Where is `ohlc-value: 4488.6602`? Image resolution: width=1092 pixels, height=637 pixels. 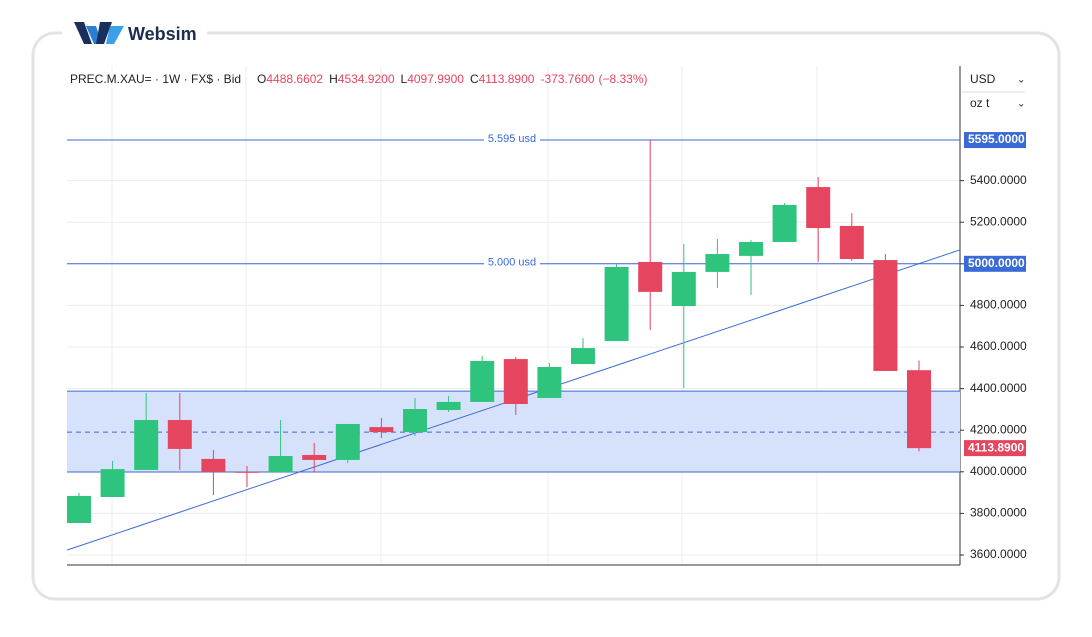
ohlc-value: 4488.6602 is located at coordinates (294, 79).